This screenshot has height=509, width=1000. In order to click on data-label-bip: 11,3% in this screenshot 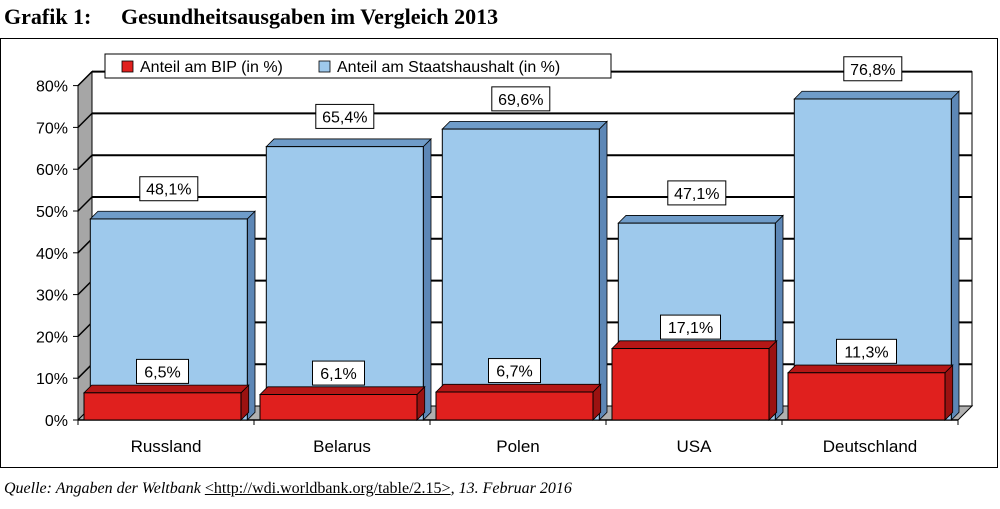, I will do `click(866, 352)`.